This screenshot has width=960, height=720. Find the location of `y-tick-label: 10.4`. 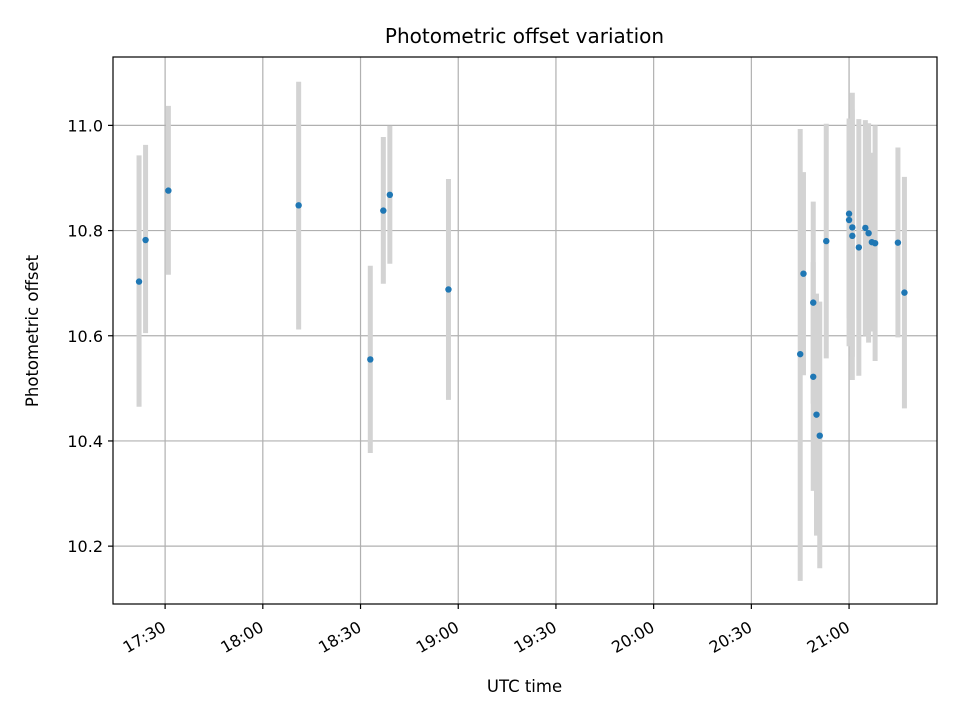

y-tick-label: 10.4 is located at coordinates (85, 441).